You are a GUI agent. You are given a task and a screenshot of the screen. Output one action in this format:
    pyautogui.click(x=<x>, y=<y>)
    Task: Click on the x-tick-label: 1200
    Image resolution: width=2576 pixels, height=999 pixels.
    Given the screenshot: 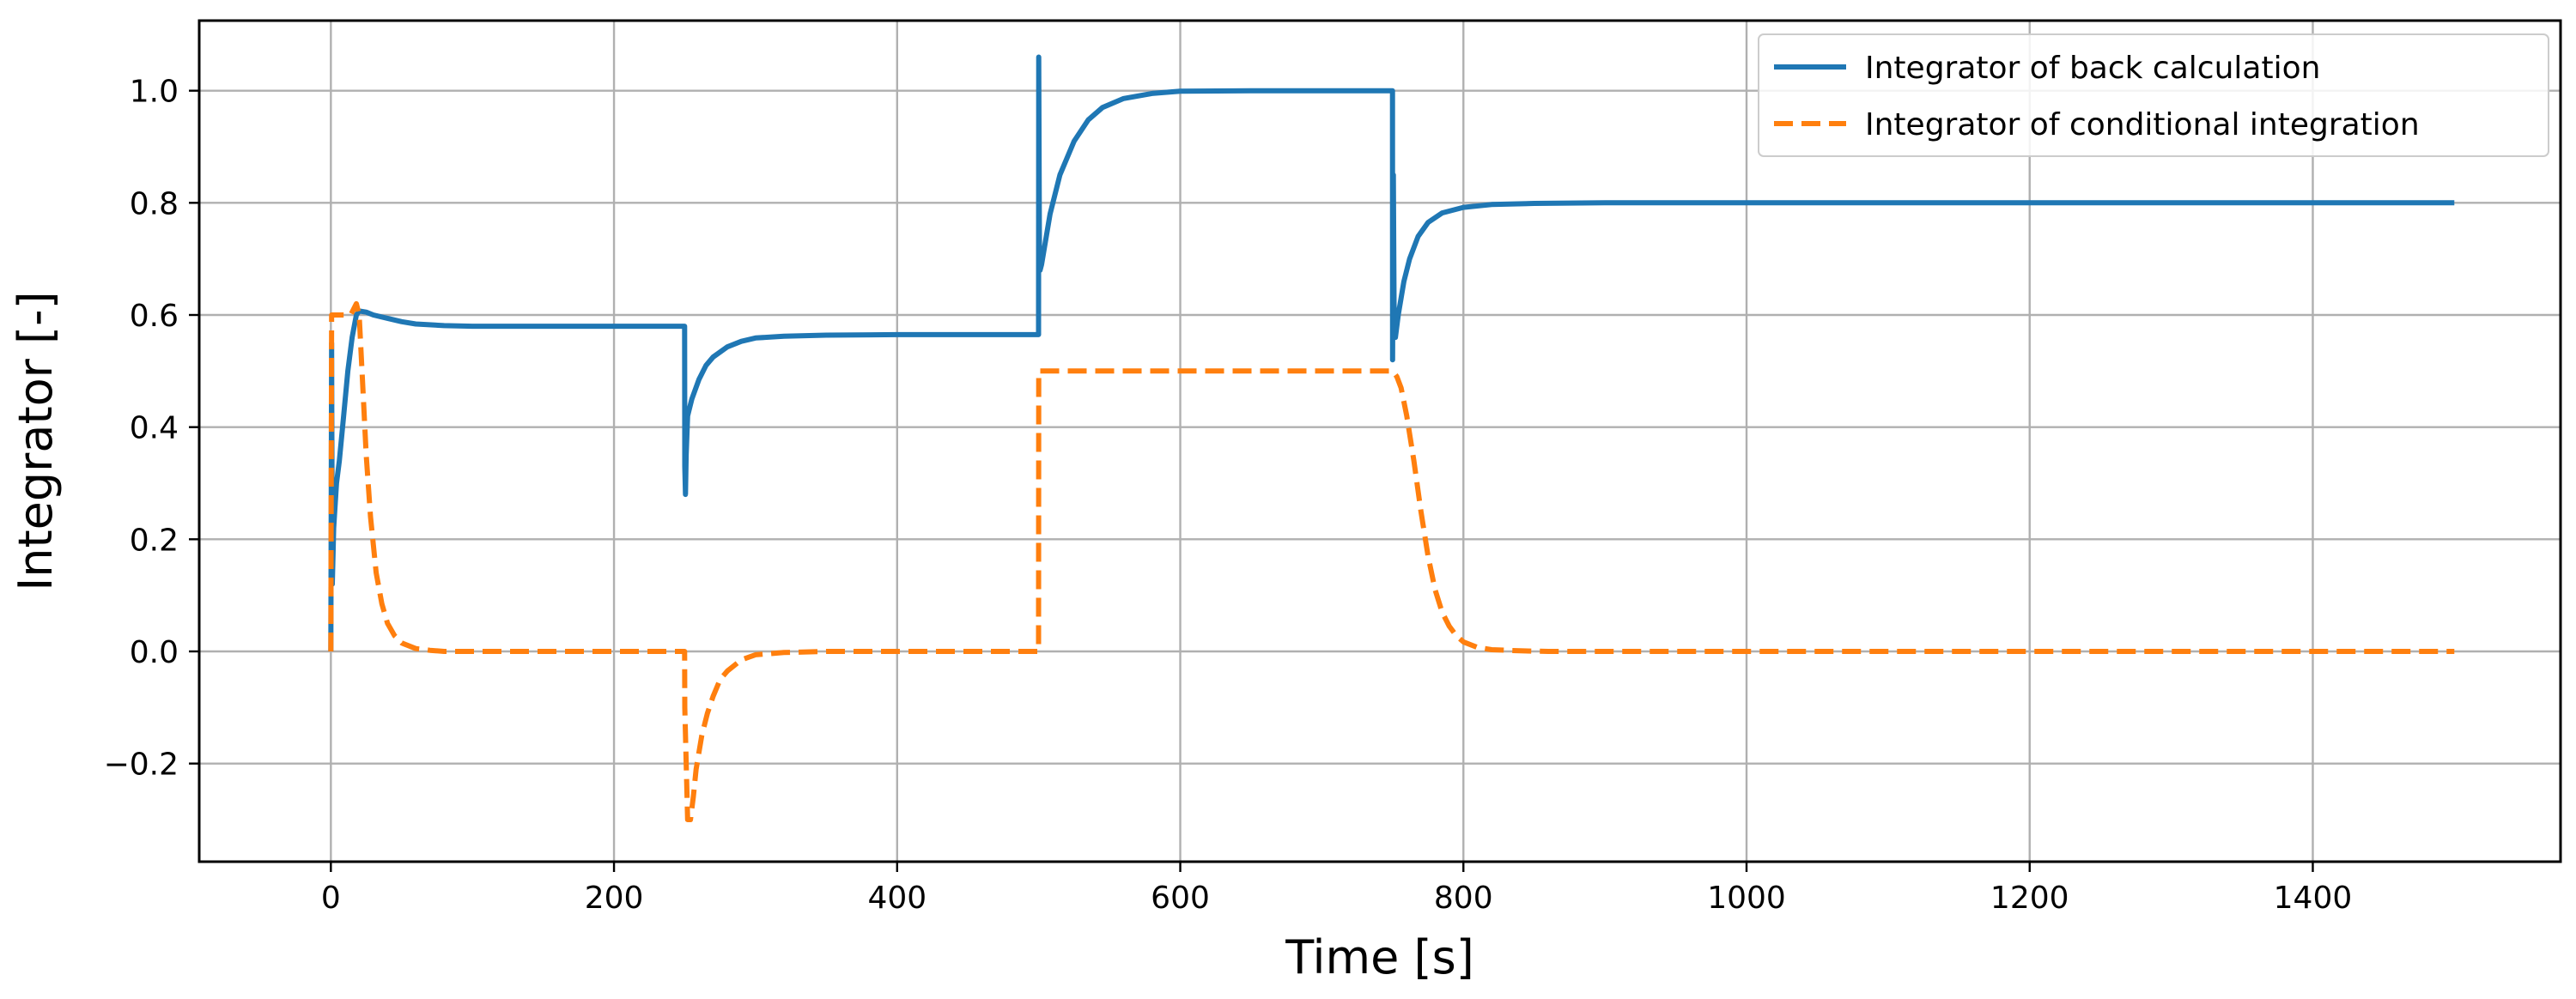 What is the action you would take?
    pyautogui.click(x=2029, y=898)
    